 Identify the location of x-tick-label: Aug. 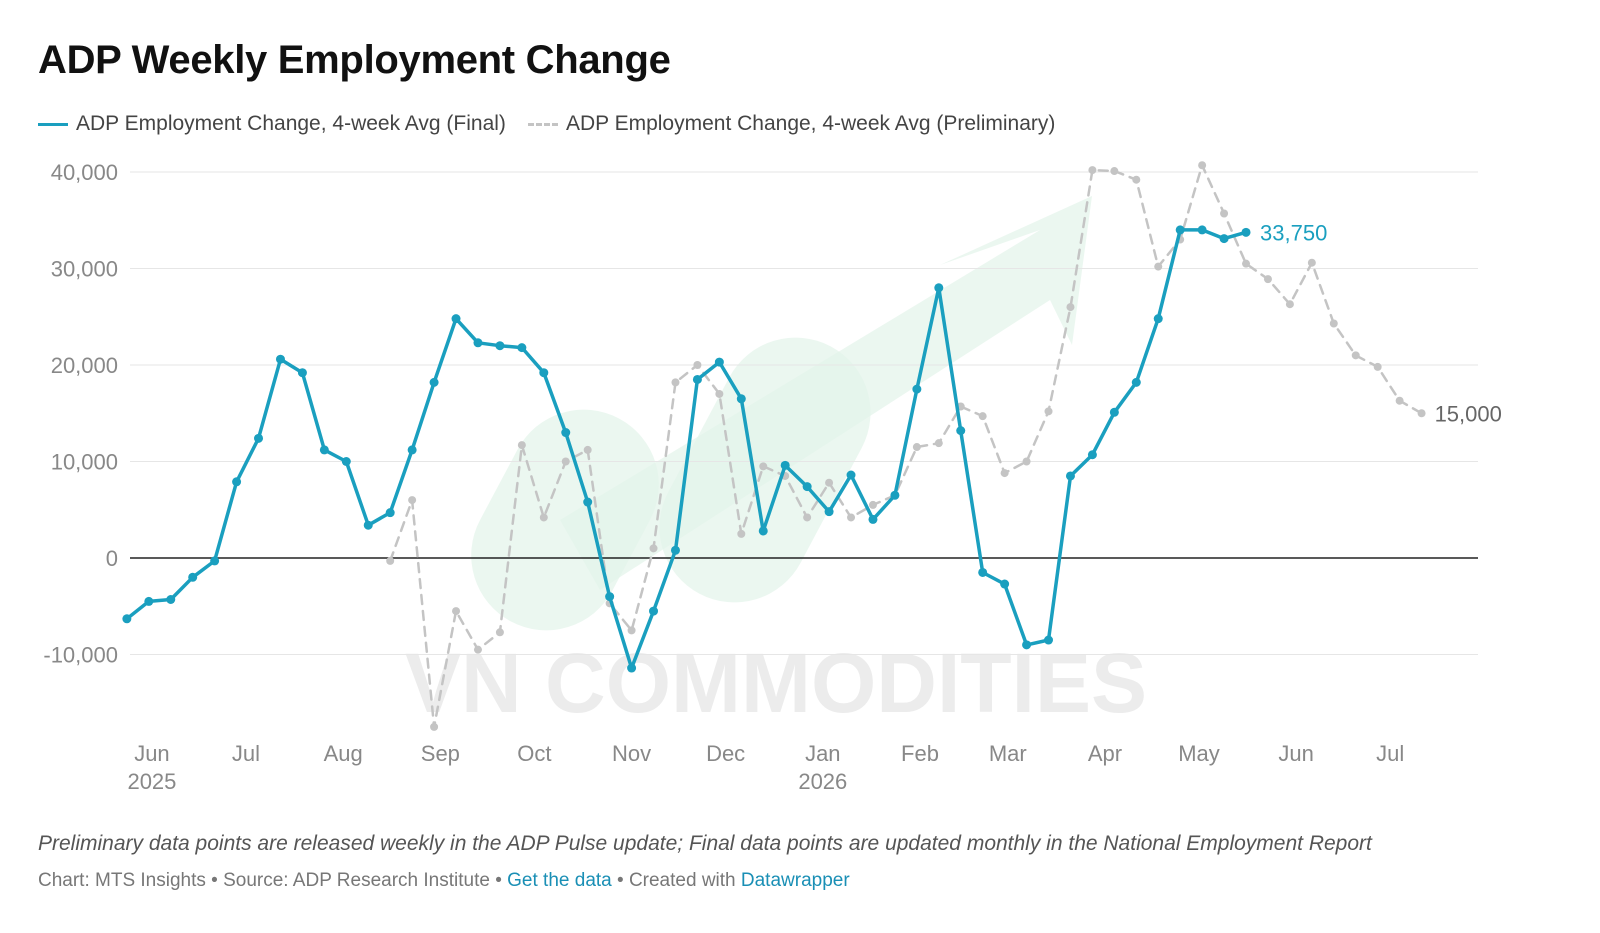
(343, 753).